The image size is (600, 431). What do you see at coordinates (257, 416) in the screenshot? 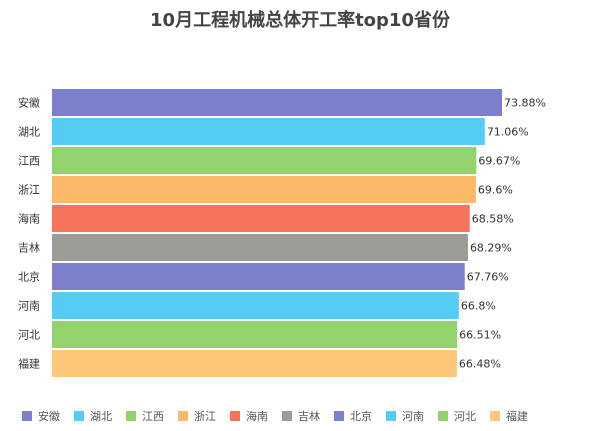
I see `legend-label: 海南` at bounding box center [257, 416].